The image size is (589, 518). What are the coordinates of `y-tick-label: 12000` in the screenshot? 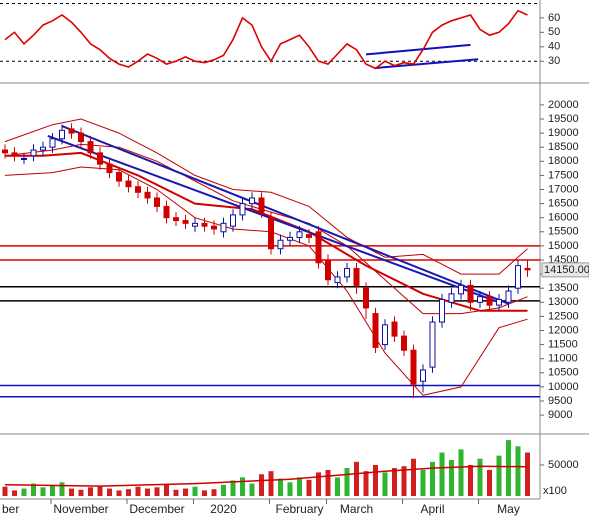 It's located at (563, 330).